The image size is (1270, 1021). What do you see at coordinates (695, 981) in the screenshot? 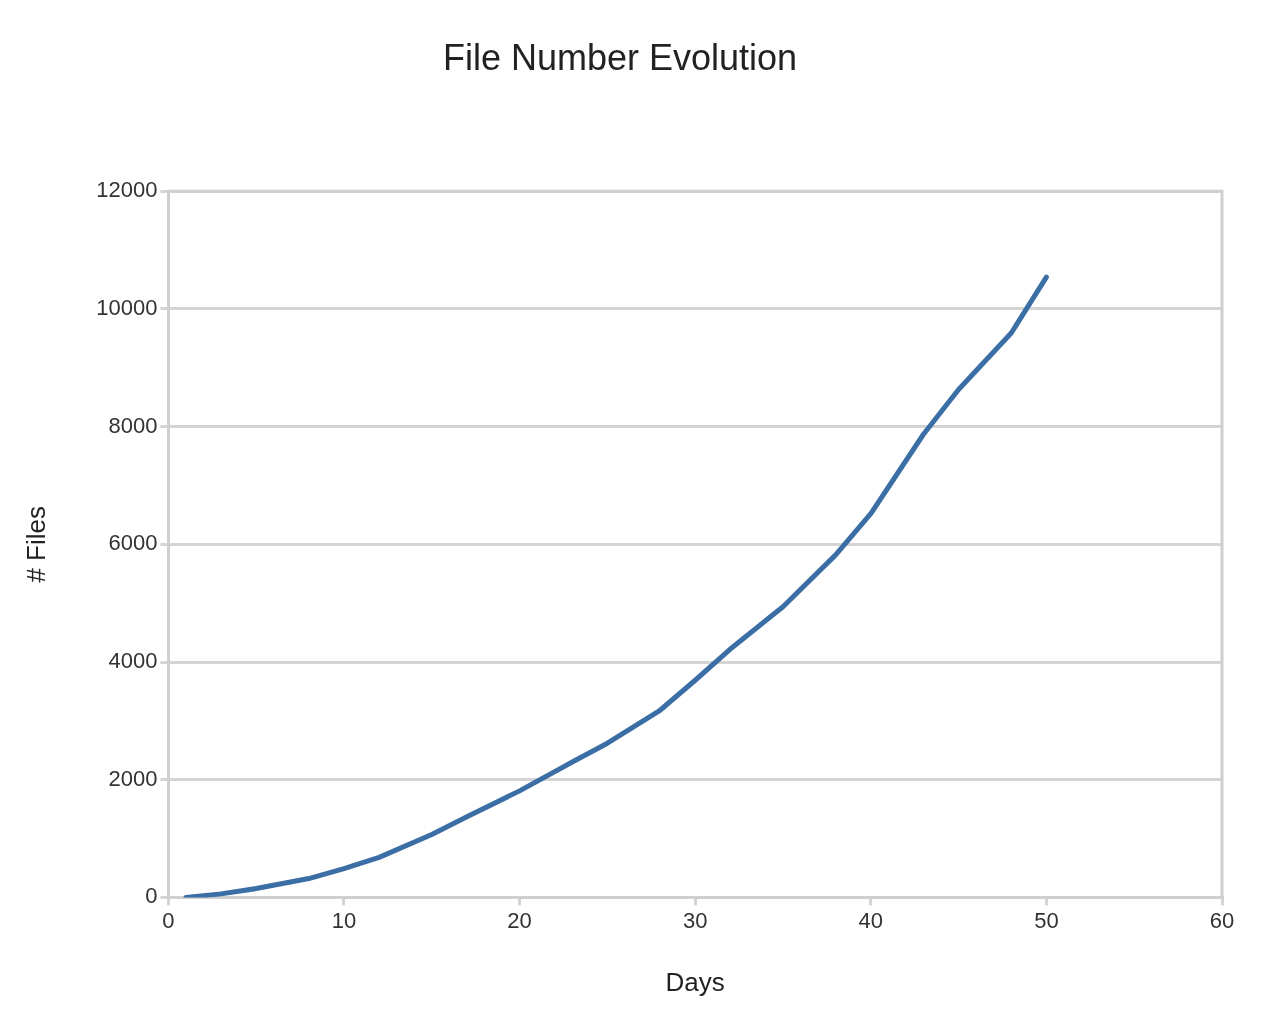
I see `x-axis-title: Days` at bounding box center [695, 981].